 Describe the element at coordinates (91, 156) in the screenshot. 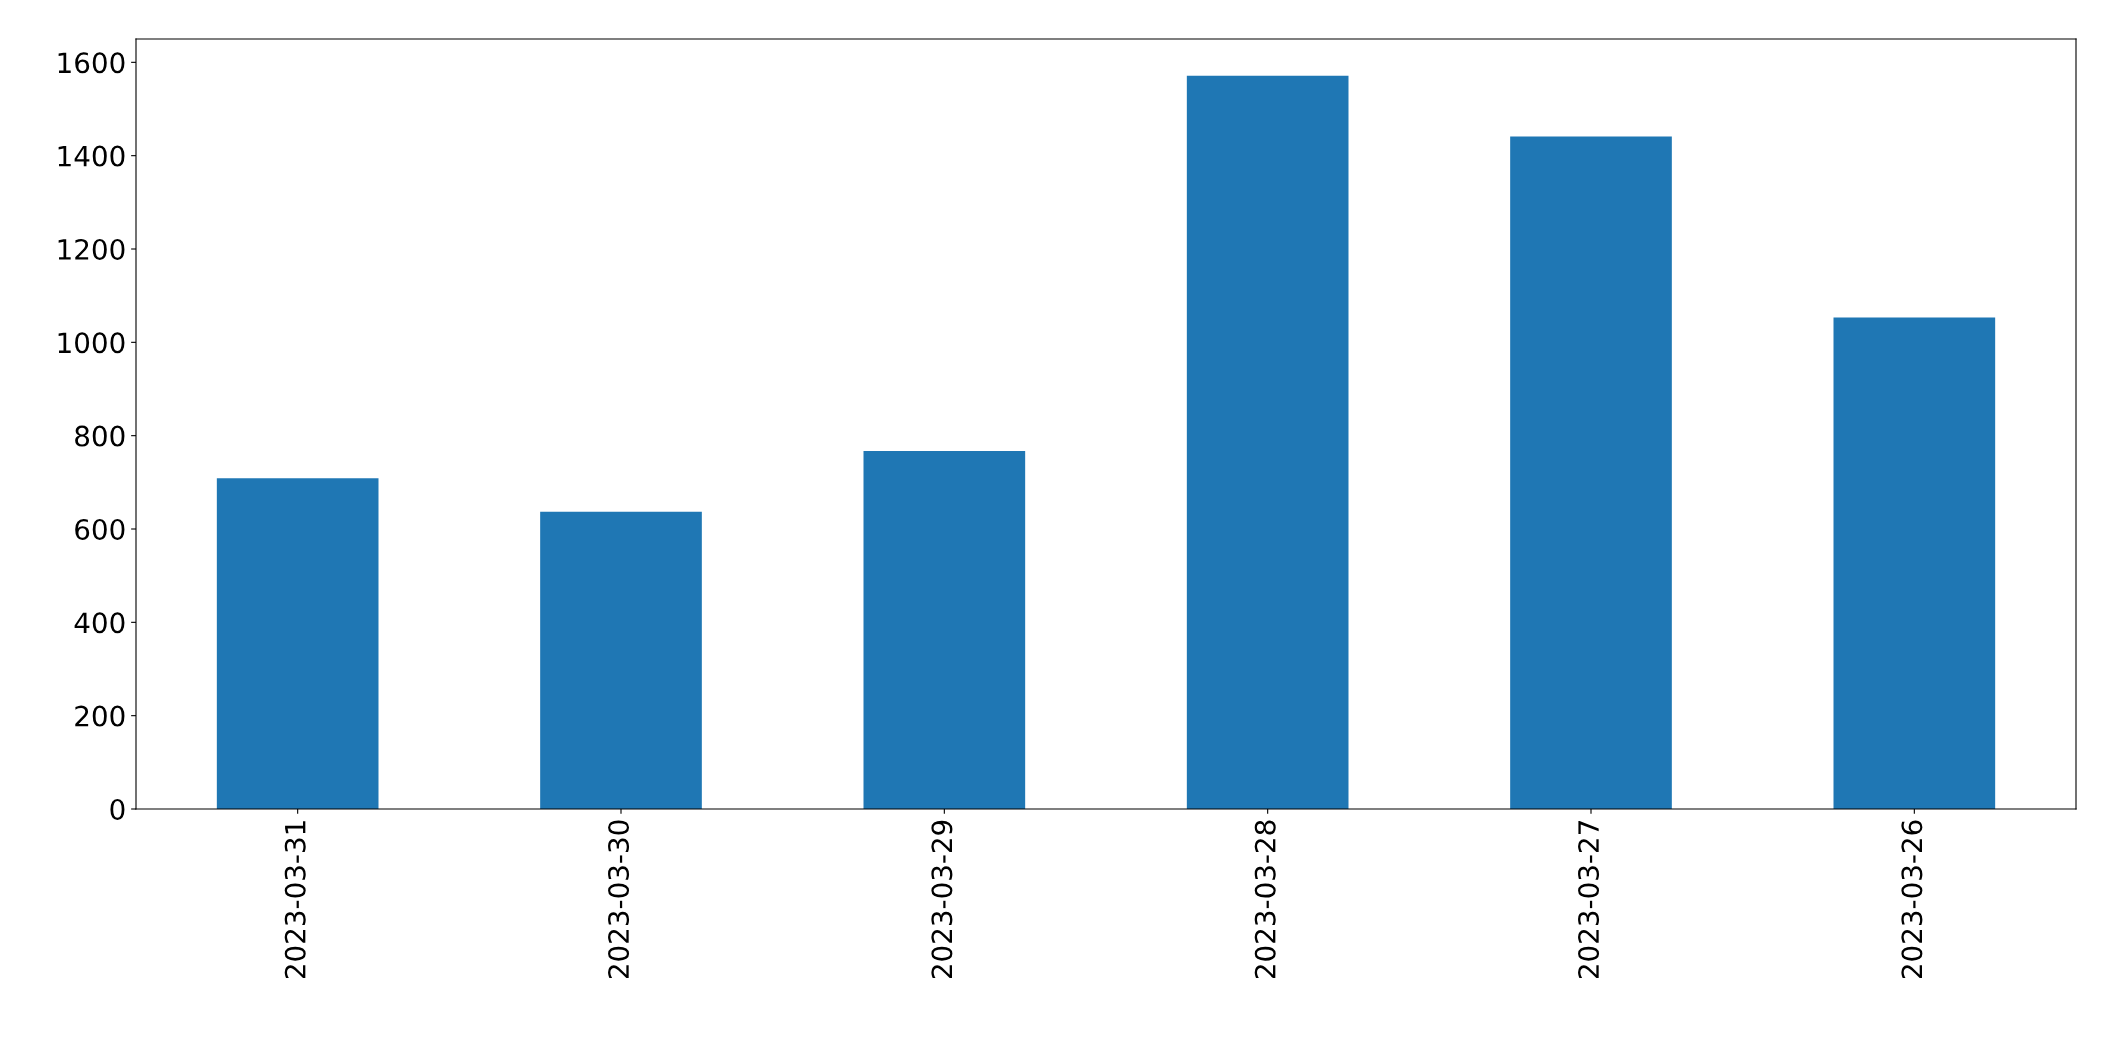

I see `y-tick-label: 1400` at that location.